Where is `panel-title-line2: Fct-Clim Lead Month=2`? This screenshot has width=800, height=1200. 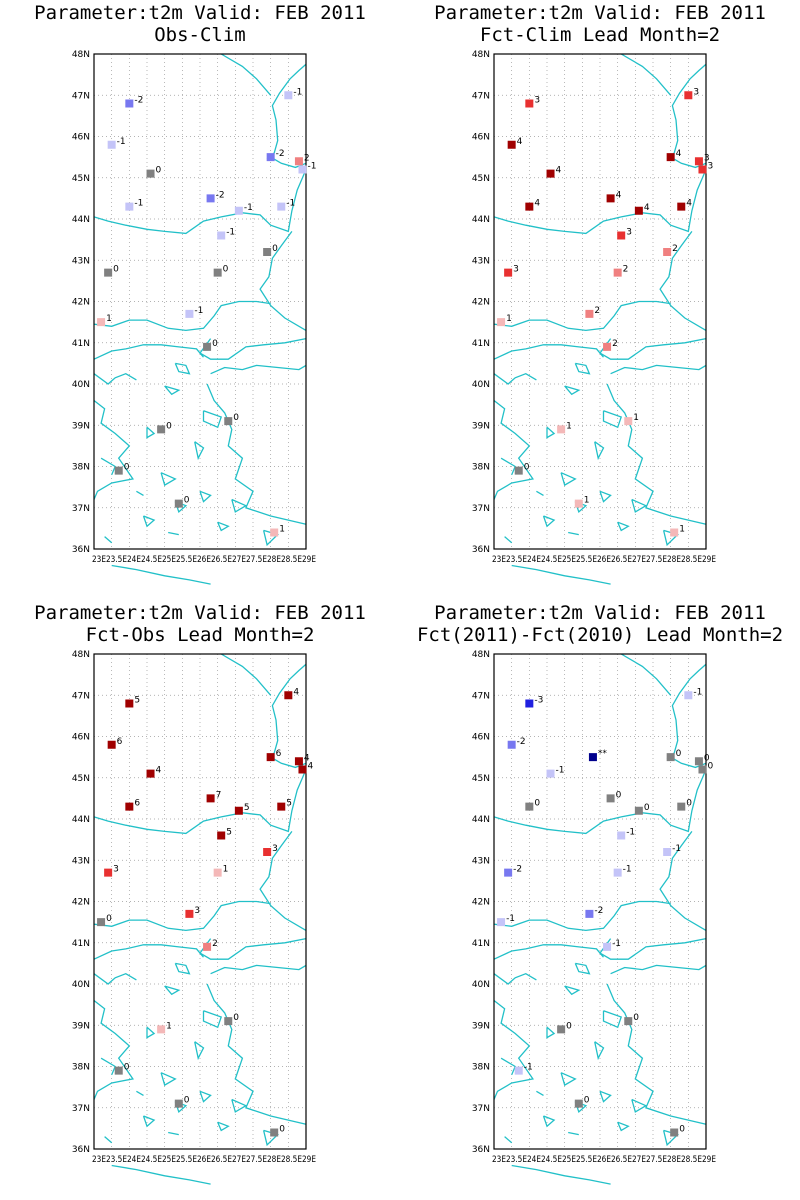 panel-title-line2: Fct-Clim Lead Month=2 is located at coordinates (600, 35).